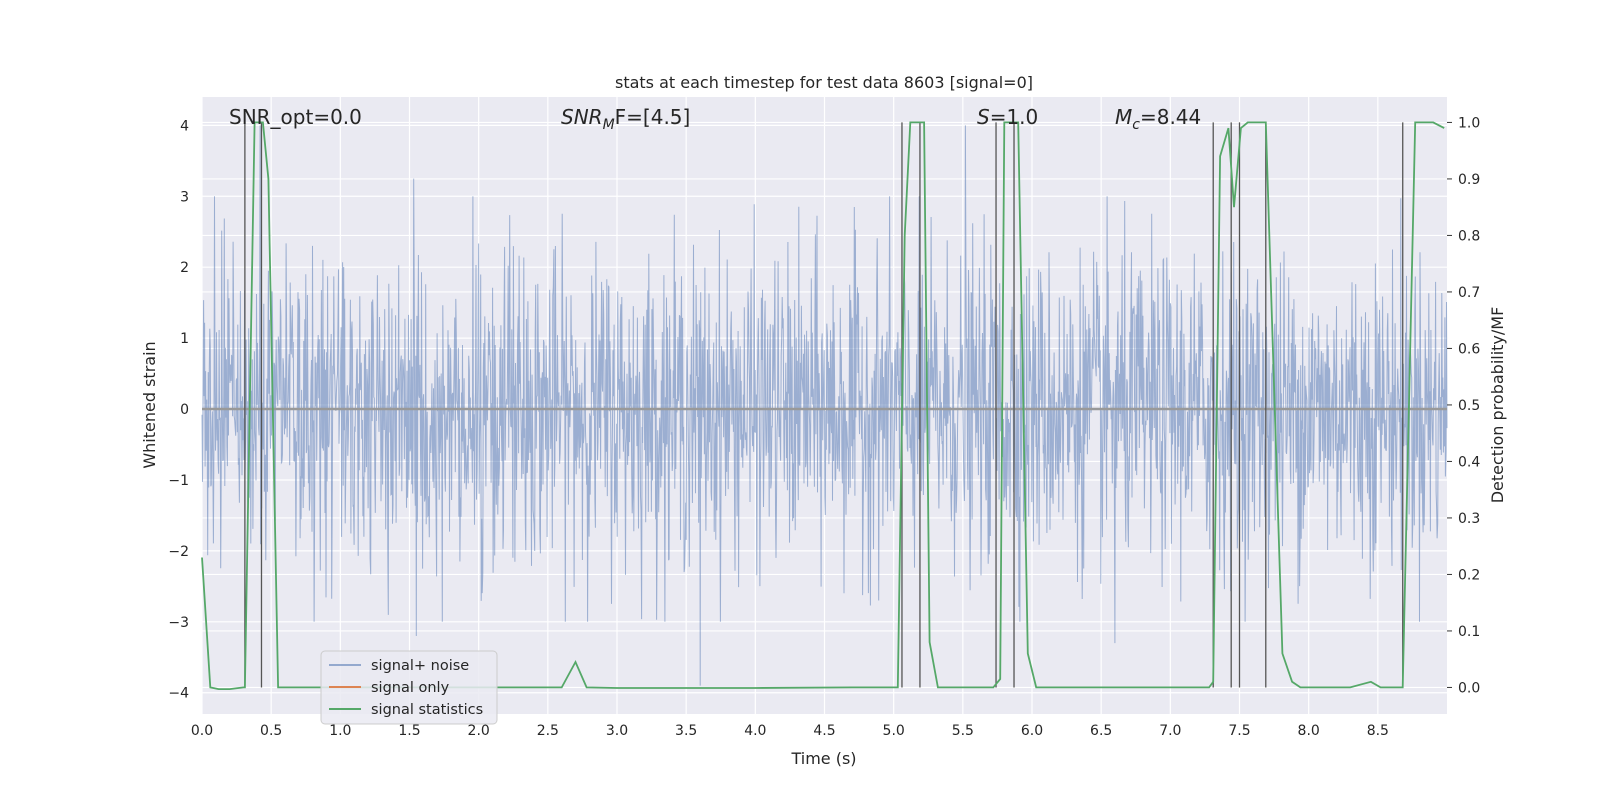  I want to click on x-axis-label: Time (s), so click(823, 758).